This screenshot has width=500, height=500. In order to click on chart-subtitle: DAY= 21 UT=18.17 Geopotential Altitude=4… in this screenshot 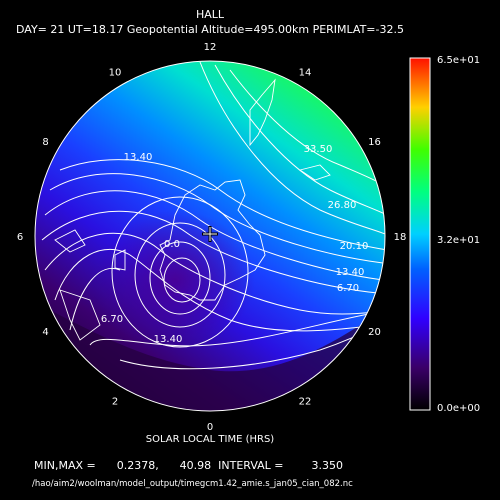, I will do `click(210, 29)`.